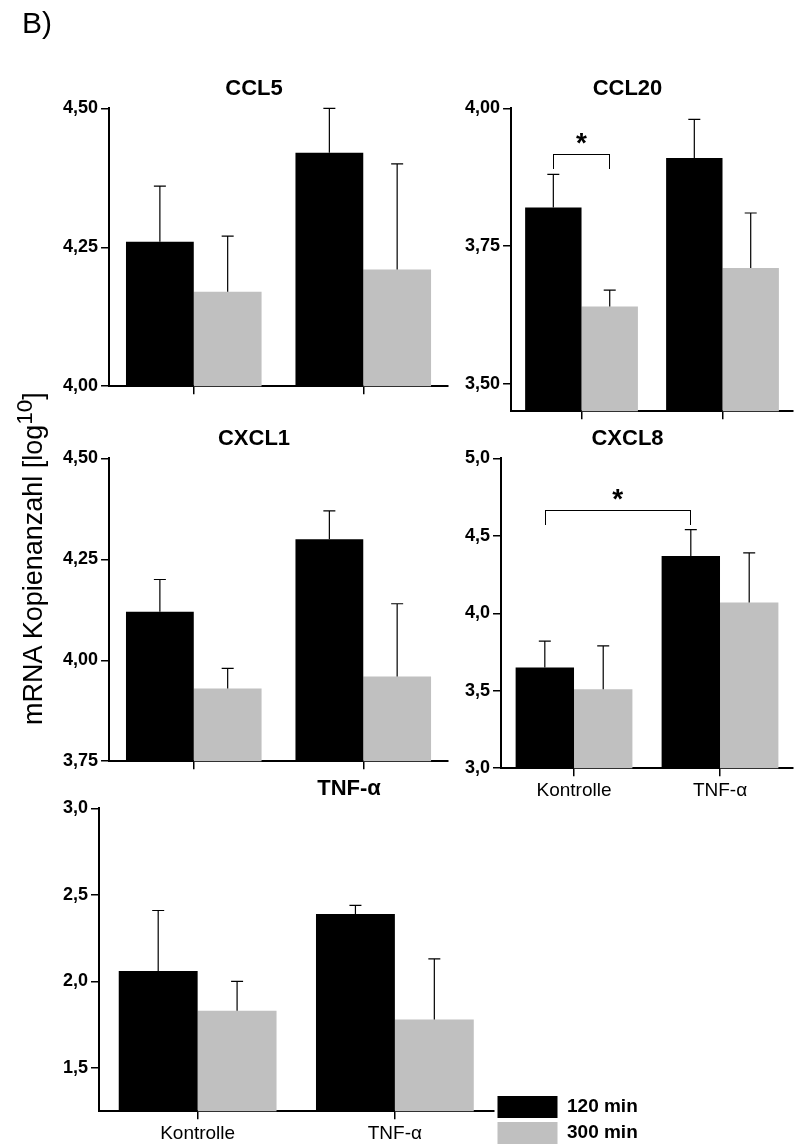  I want to click on y-tick-label: 4,0, so click(477, 612).